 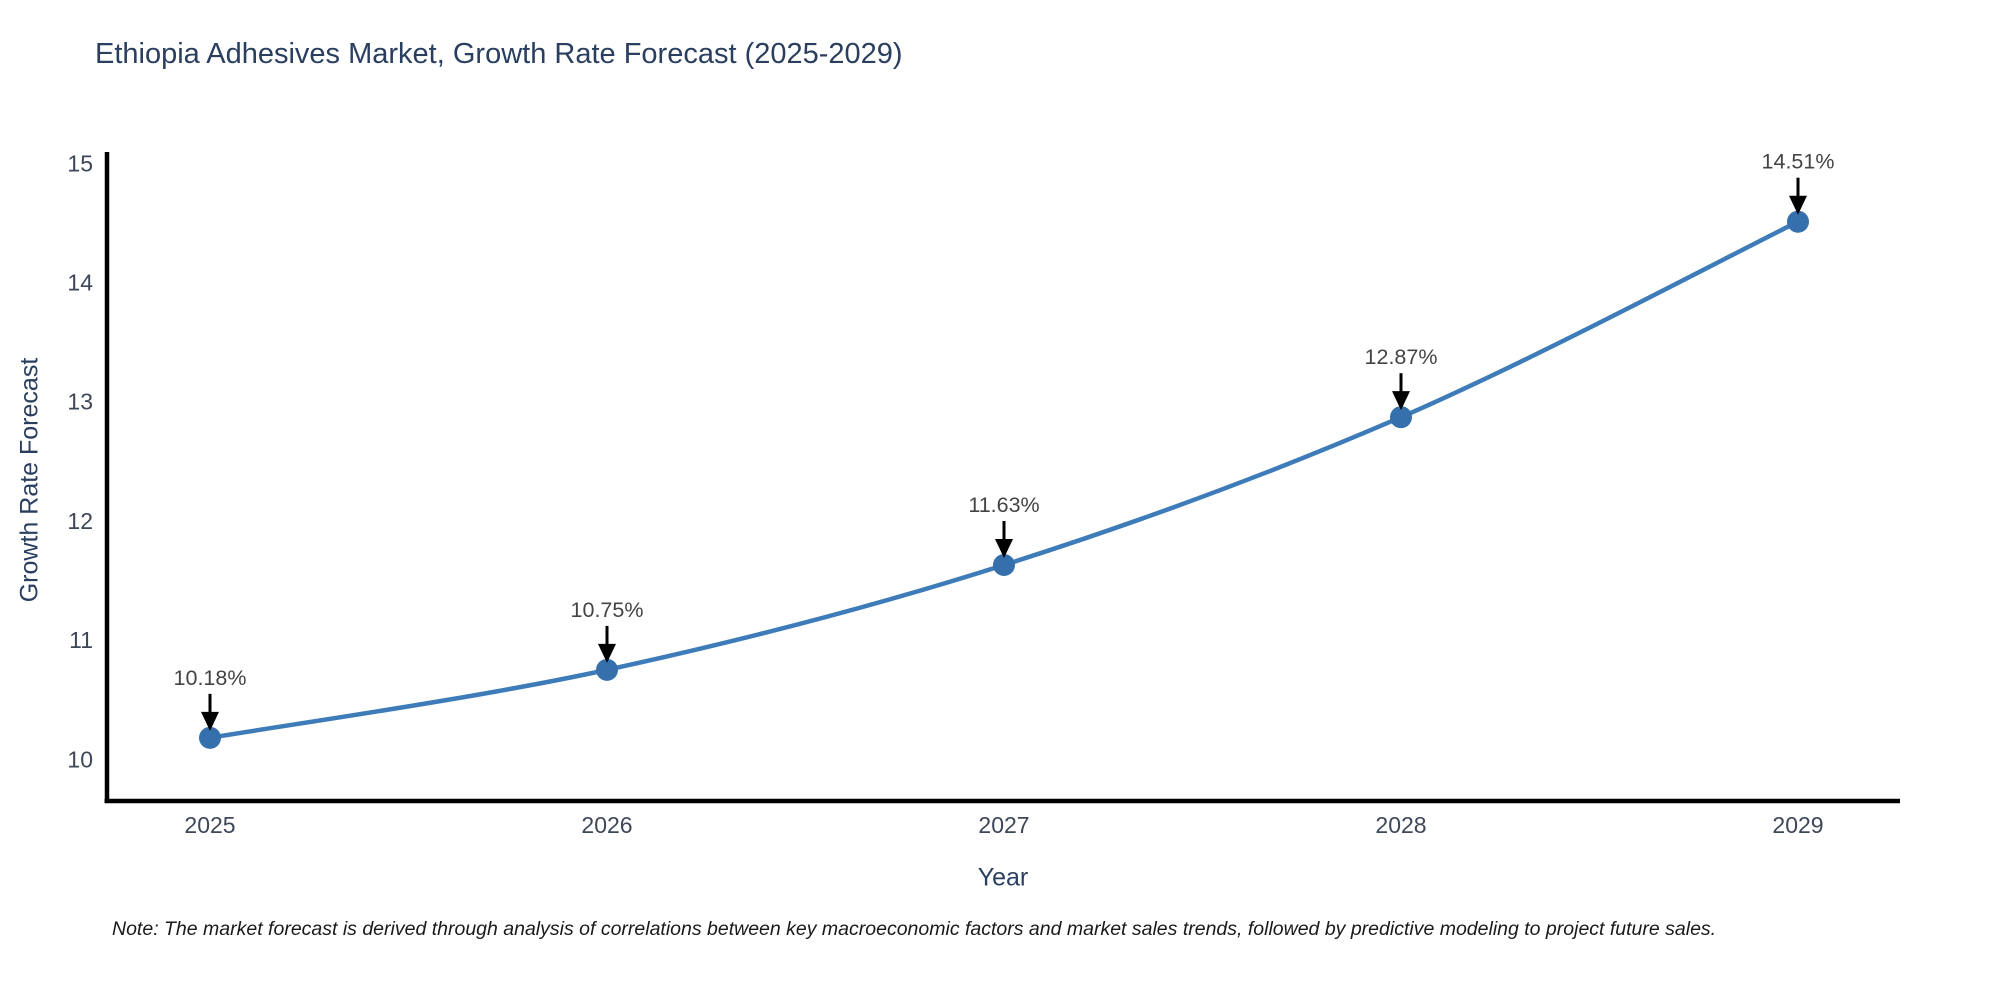 What do you see at coordinates (81, 640) in the screenshot?
I see `y-tick-label: 11` at bounding box center [81, 640].